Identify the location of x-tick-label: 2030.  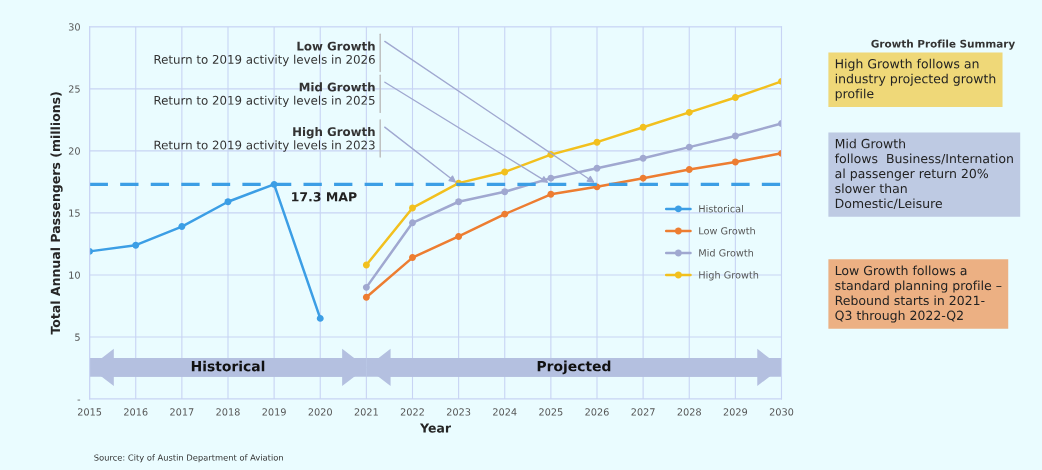
(781, 412).